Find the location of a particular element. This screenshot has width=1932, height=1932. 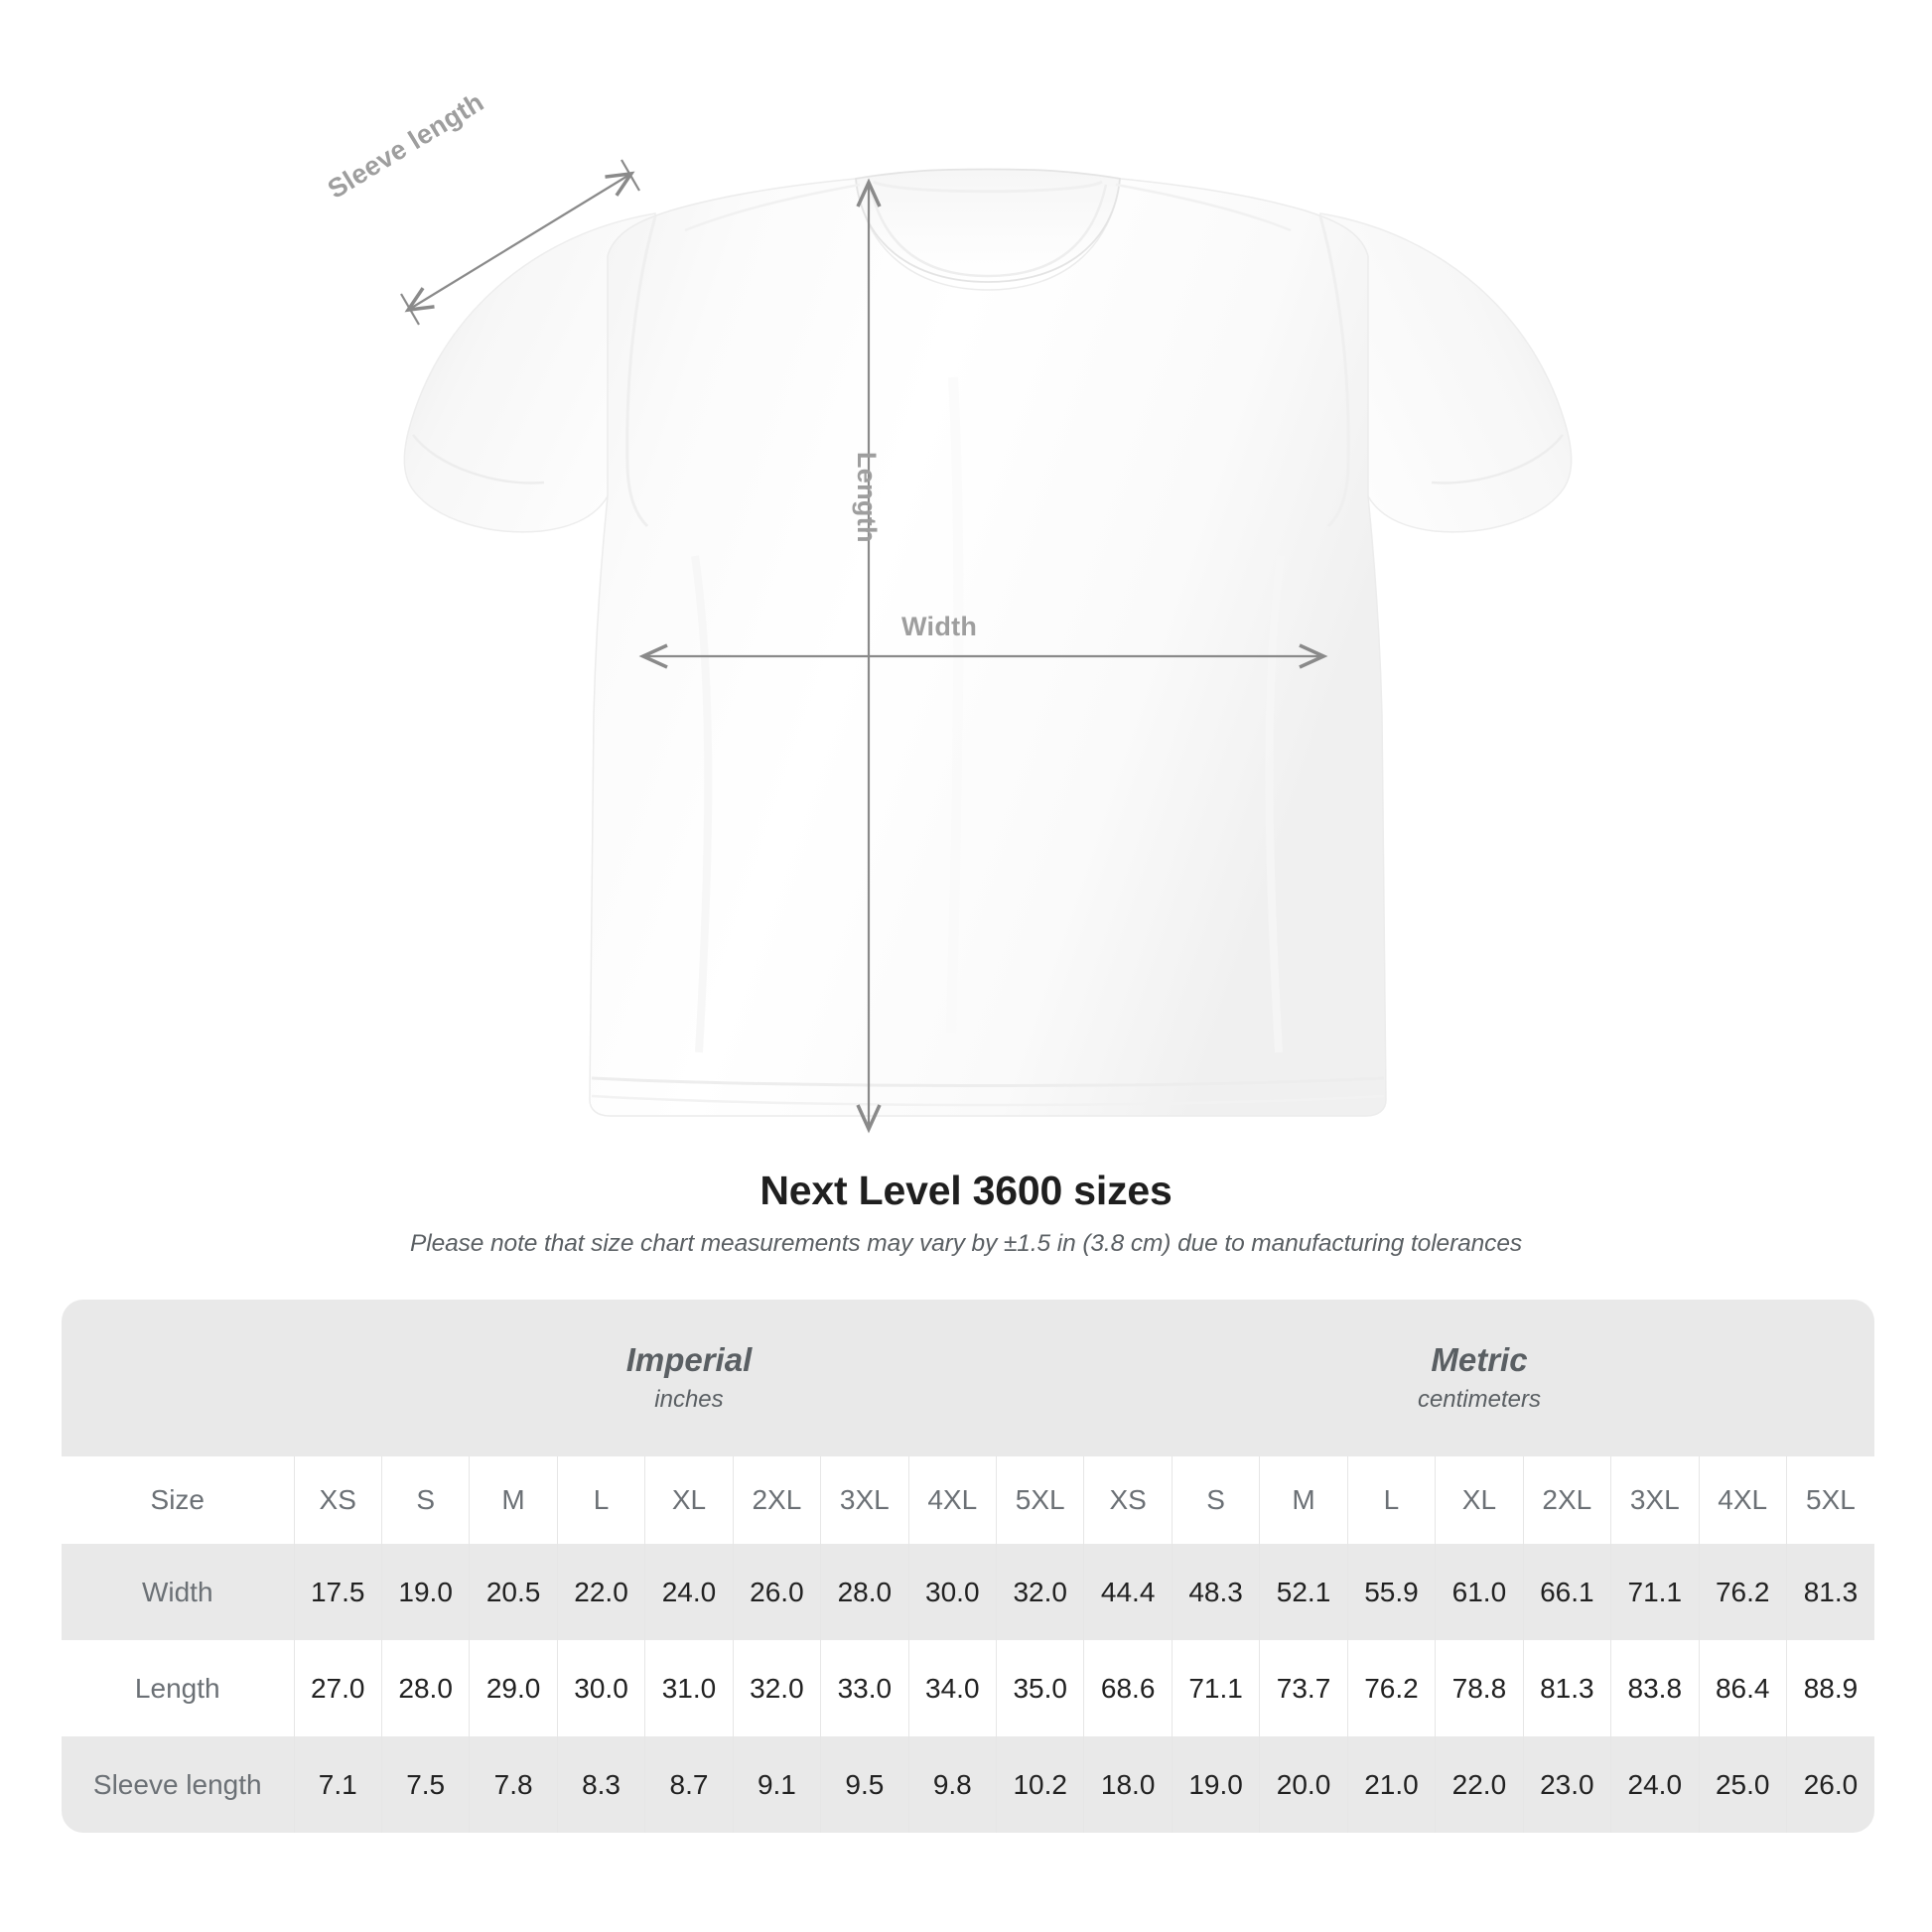

unit-cell-imperial: Imperial inches is located at coordinates (689, 1378).